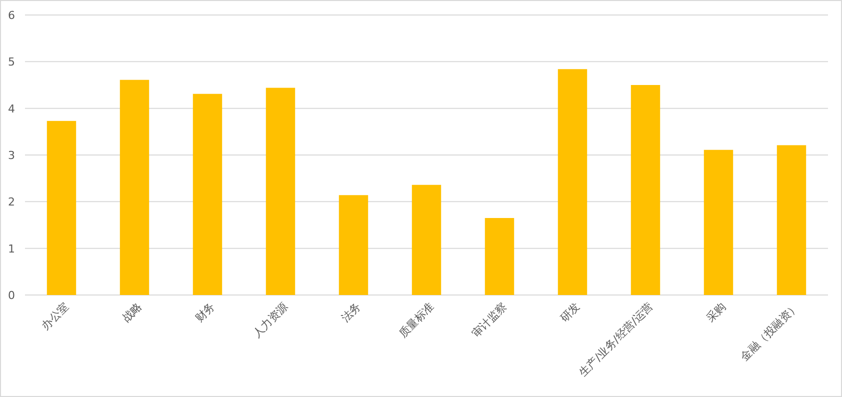 The image size is (842, 397). What do you see at coordinates (11, 295) in the screenshot?
I see `y-tick-label: 0` at bounding box center [11, 295].